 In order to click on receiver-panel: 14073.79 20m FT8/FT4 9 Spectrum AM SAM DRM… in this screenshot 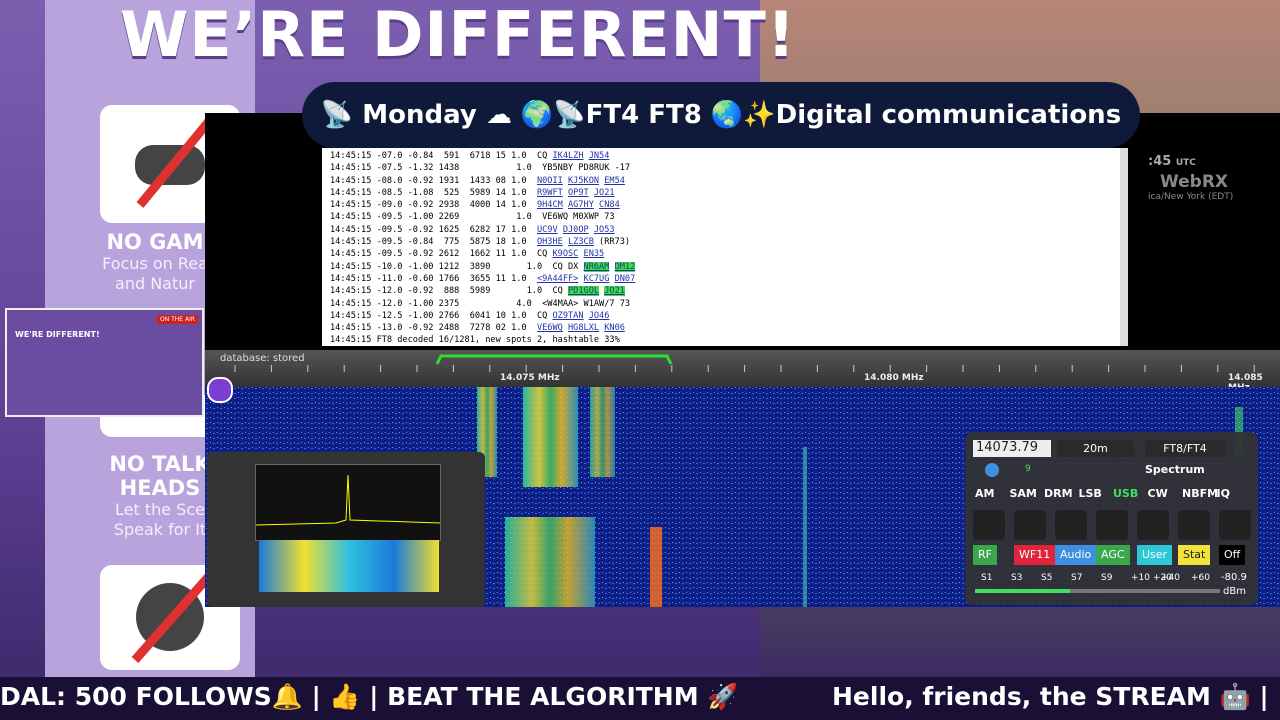, I will do `click(1111, 518)`.